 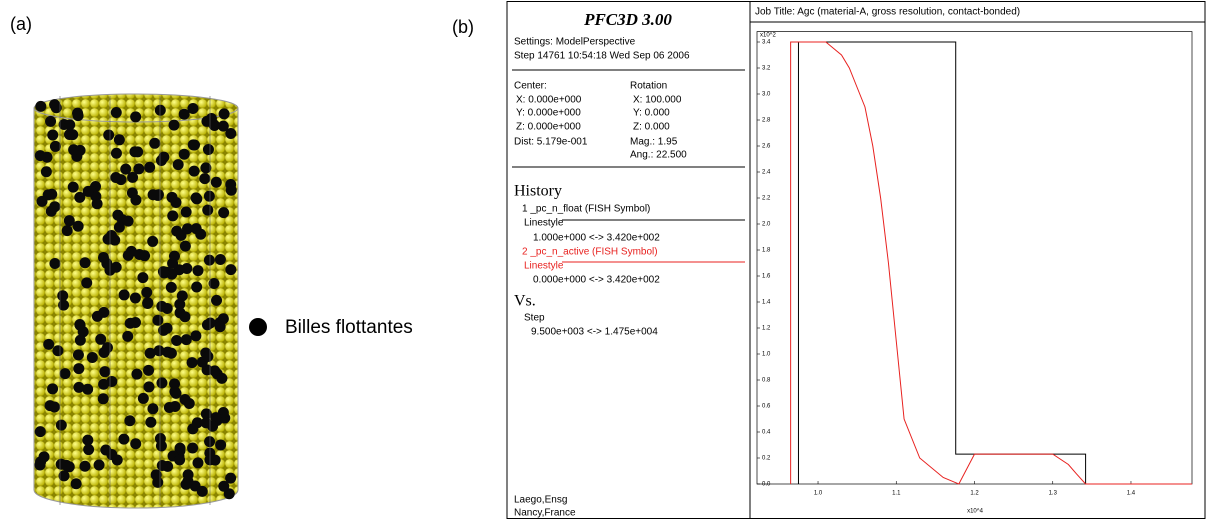 What do you see at coordinates (766, 433) in the screenshot?
I see `y-tick-label: 0.4` at bounding box center [766, 433].